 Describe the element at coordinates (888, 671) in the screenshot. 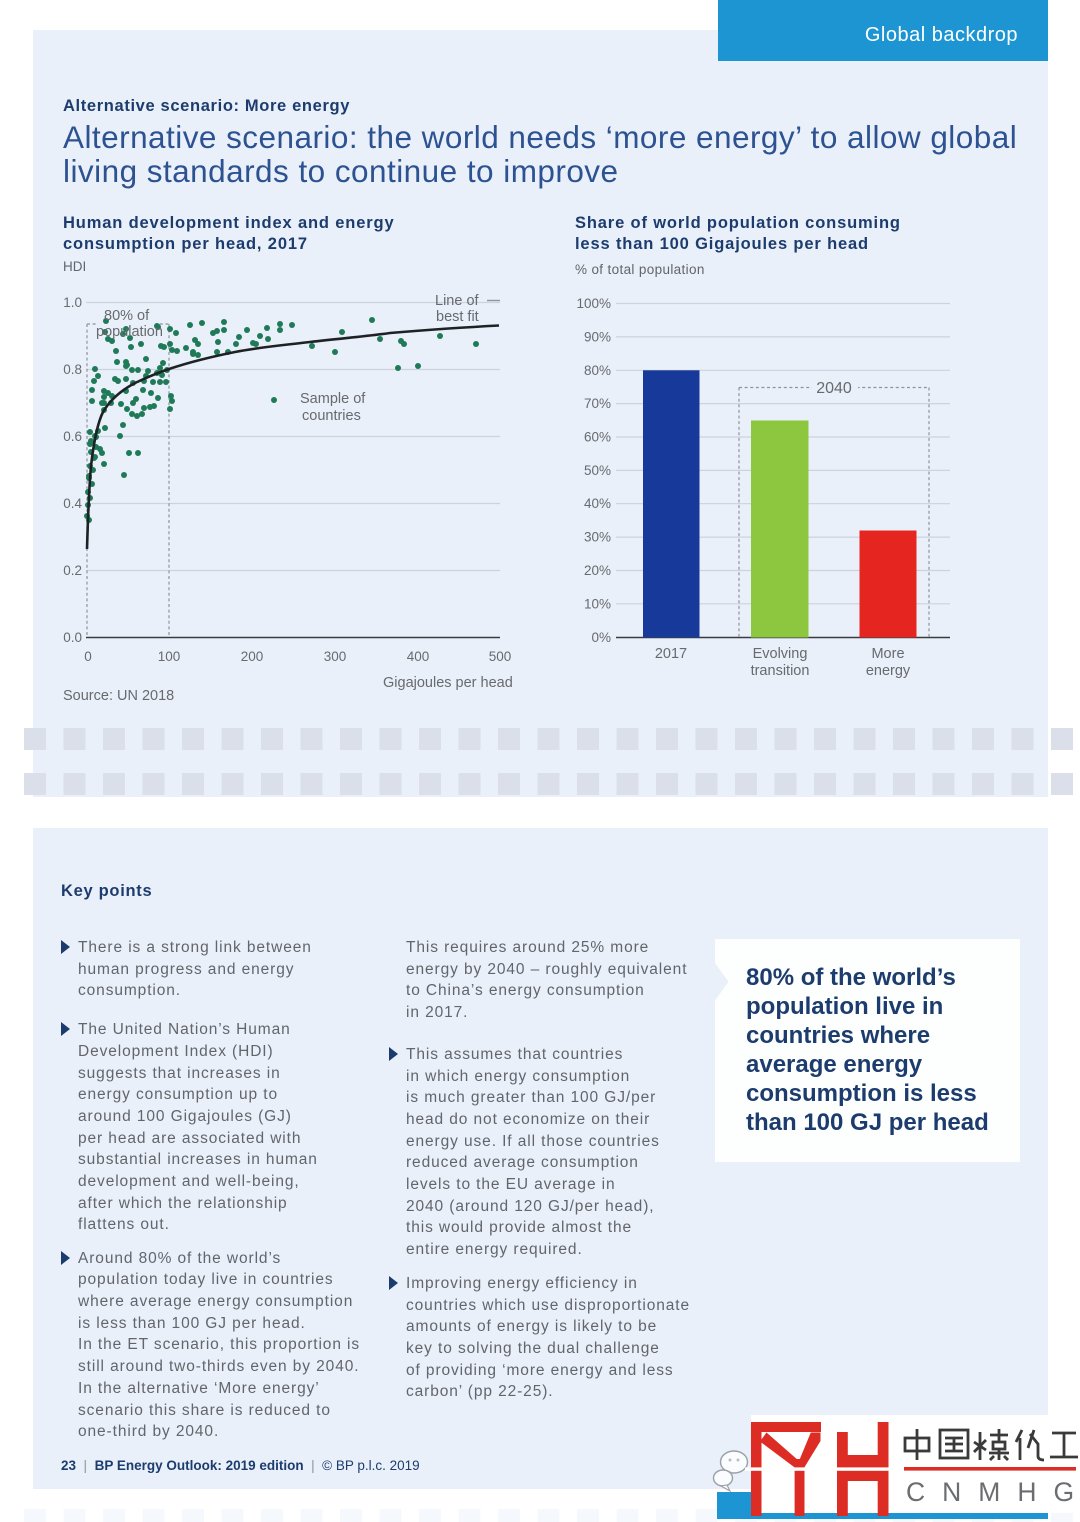

I see `svg-text: energy` at that location.